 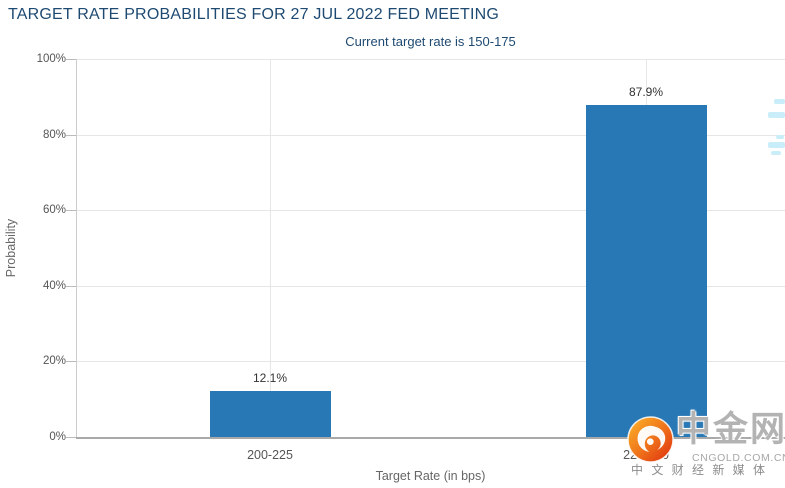 I want to click on y-tick-label: 100%, so click(x=51, y=59).